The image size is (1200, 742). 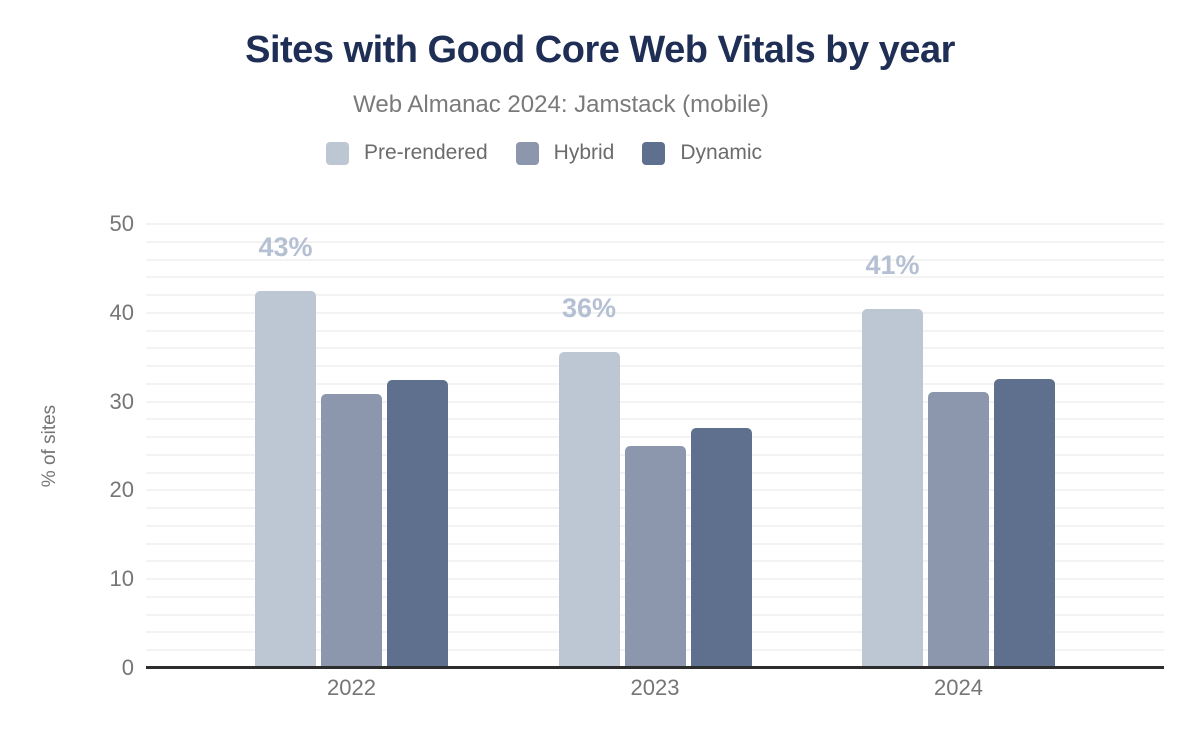 What do you see at coordinates (584, 152) in the screenshot?
I see `legend-label: Hybrid` at bounding box center [584, 152].